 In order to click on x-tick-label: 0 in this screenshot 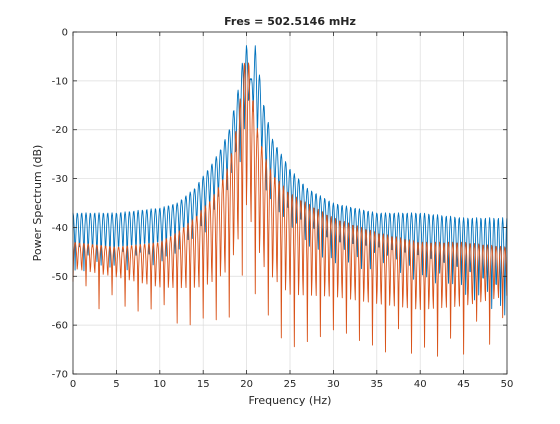, I will do `click(73, 384)`.